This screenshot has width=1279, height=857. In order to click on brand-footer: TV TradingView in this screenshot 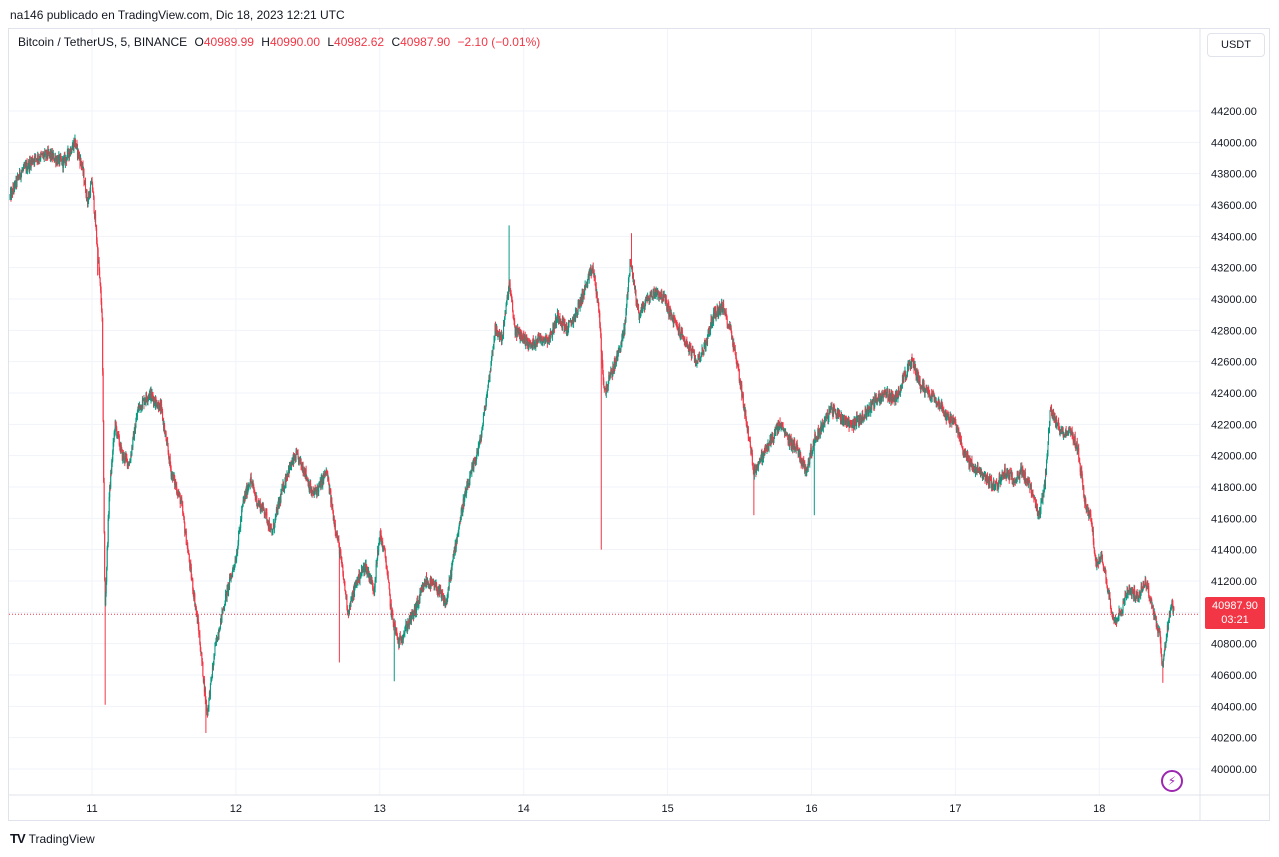, I will do `click(52, 838)`.